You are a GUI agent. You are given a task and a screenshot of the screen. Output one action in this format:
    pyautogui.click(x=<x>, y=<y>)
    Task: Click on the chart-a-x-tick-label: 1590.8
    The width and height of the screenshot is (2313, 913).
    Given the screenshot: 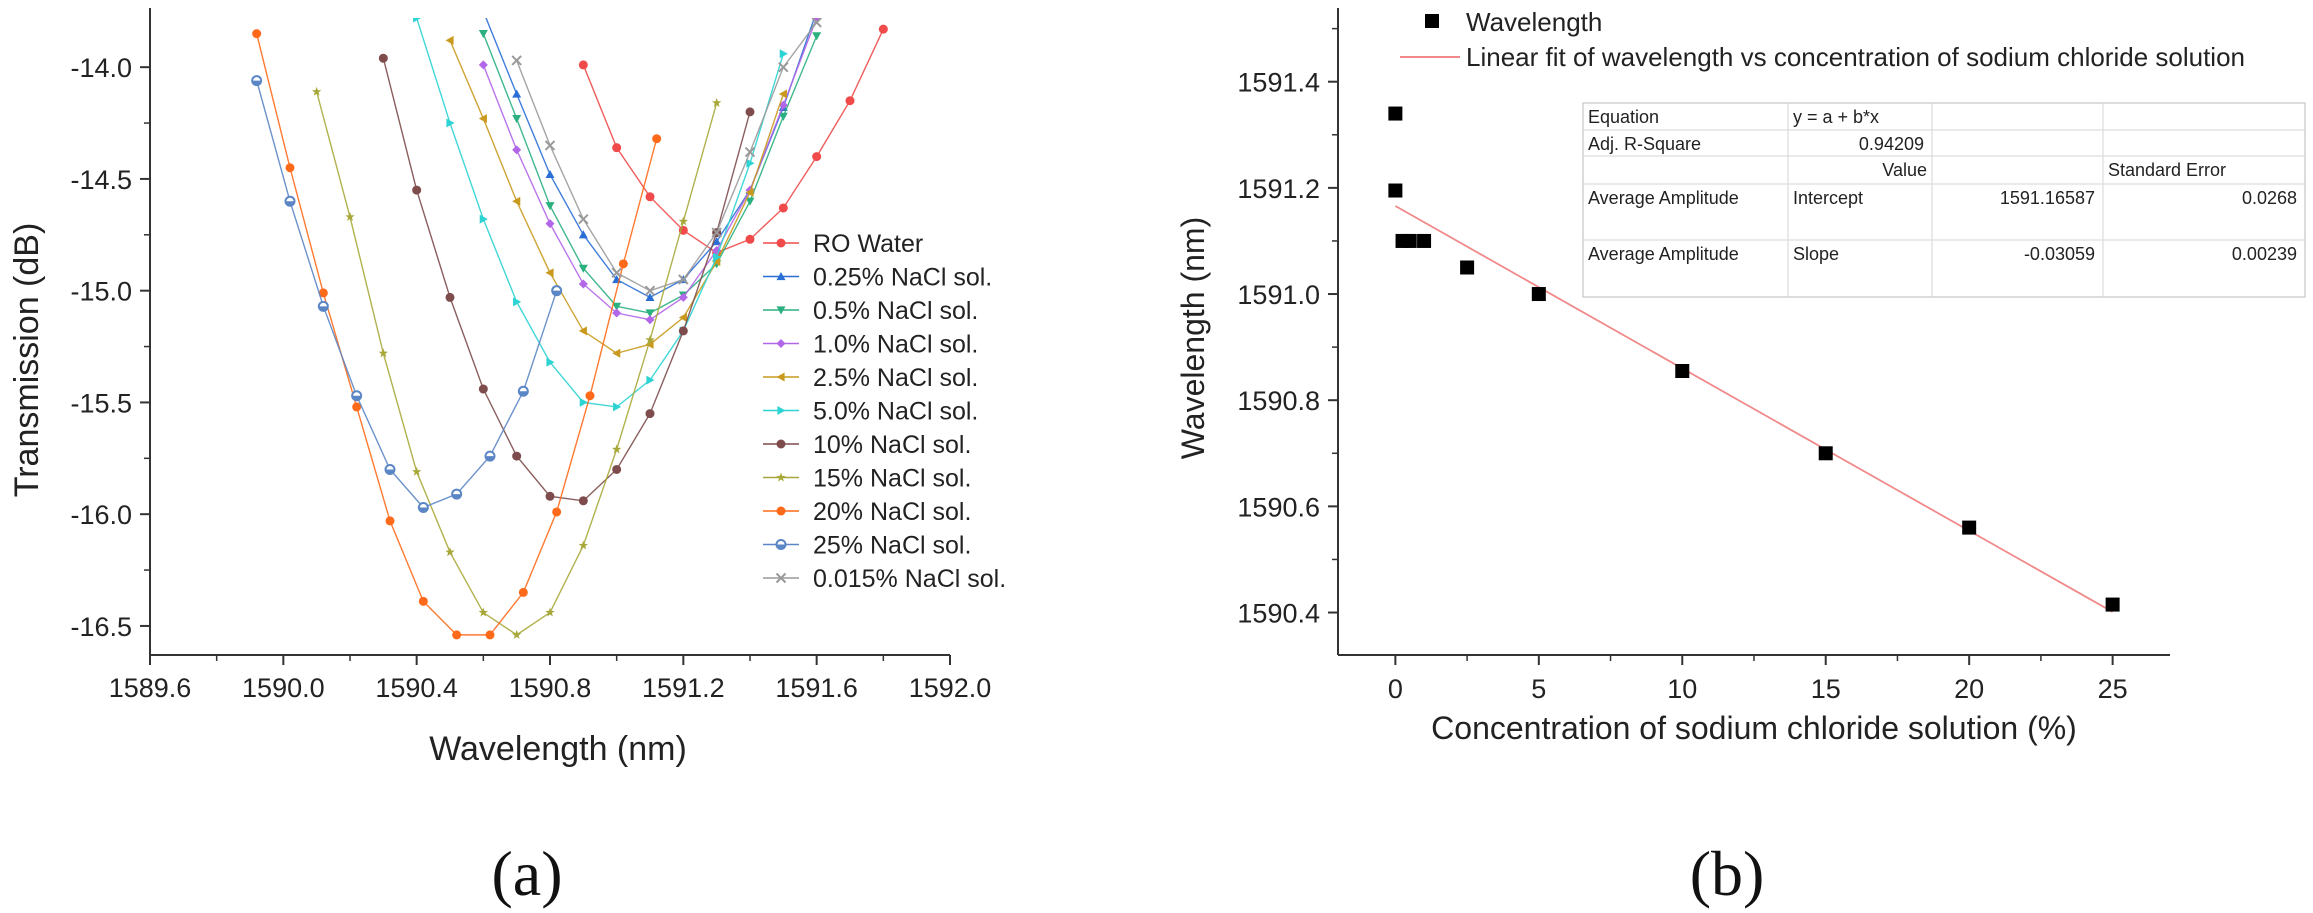 What is the action you would take?
    pyautogui.click(x=550, y=688)
    